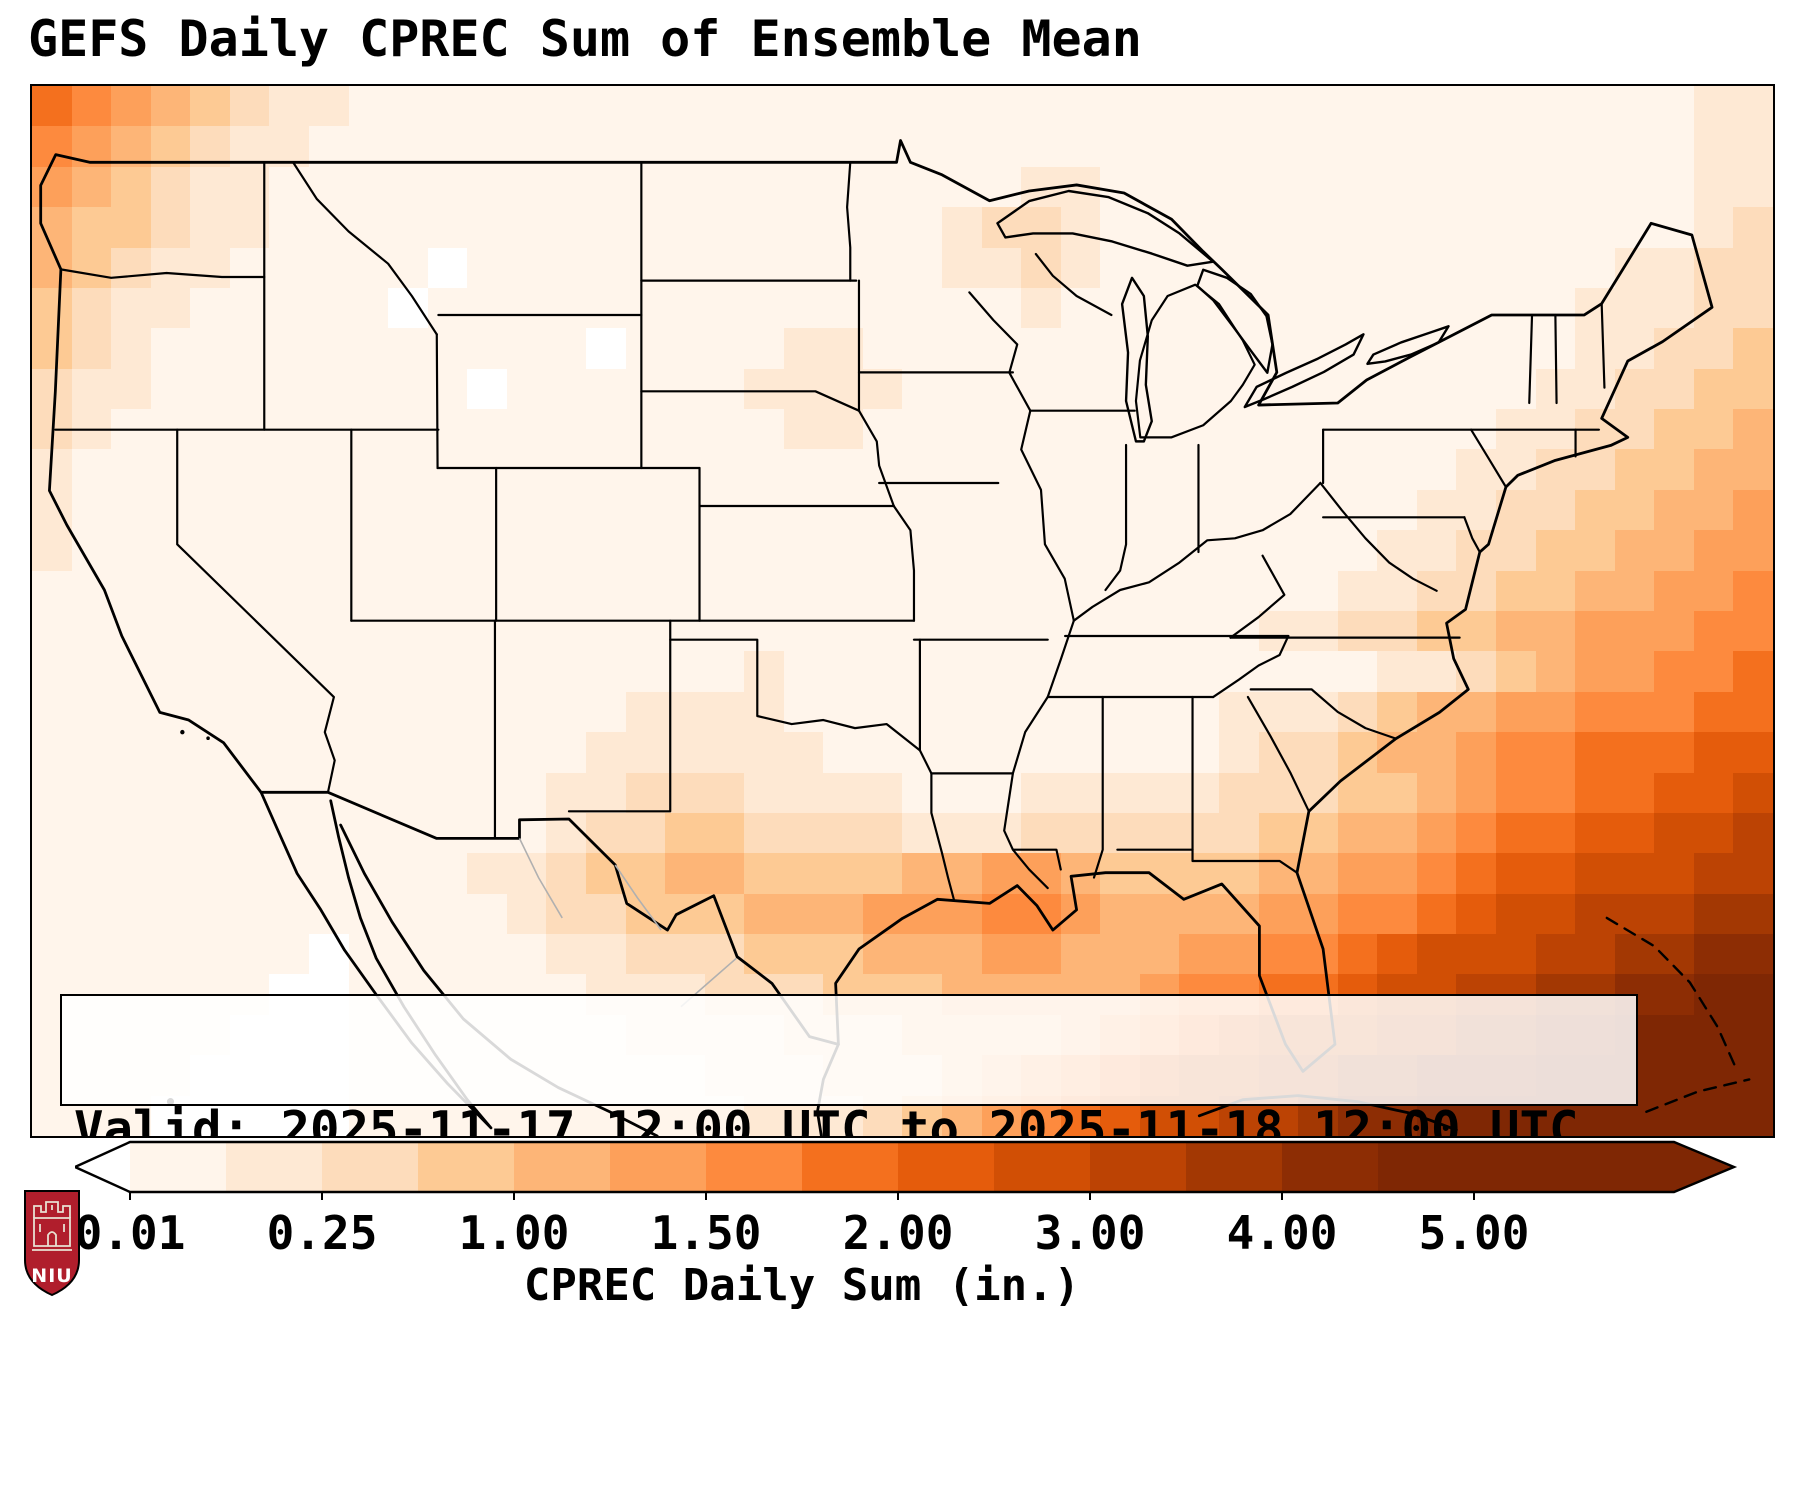  I want to click on figure-title: GEFS Daily CPREC Sum of Ensemble Mean, so click(585, 39).